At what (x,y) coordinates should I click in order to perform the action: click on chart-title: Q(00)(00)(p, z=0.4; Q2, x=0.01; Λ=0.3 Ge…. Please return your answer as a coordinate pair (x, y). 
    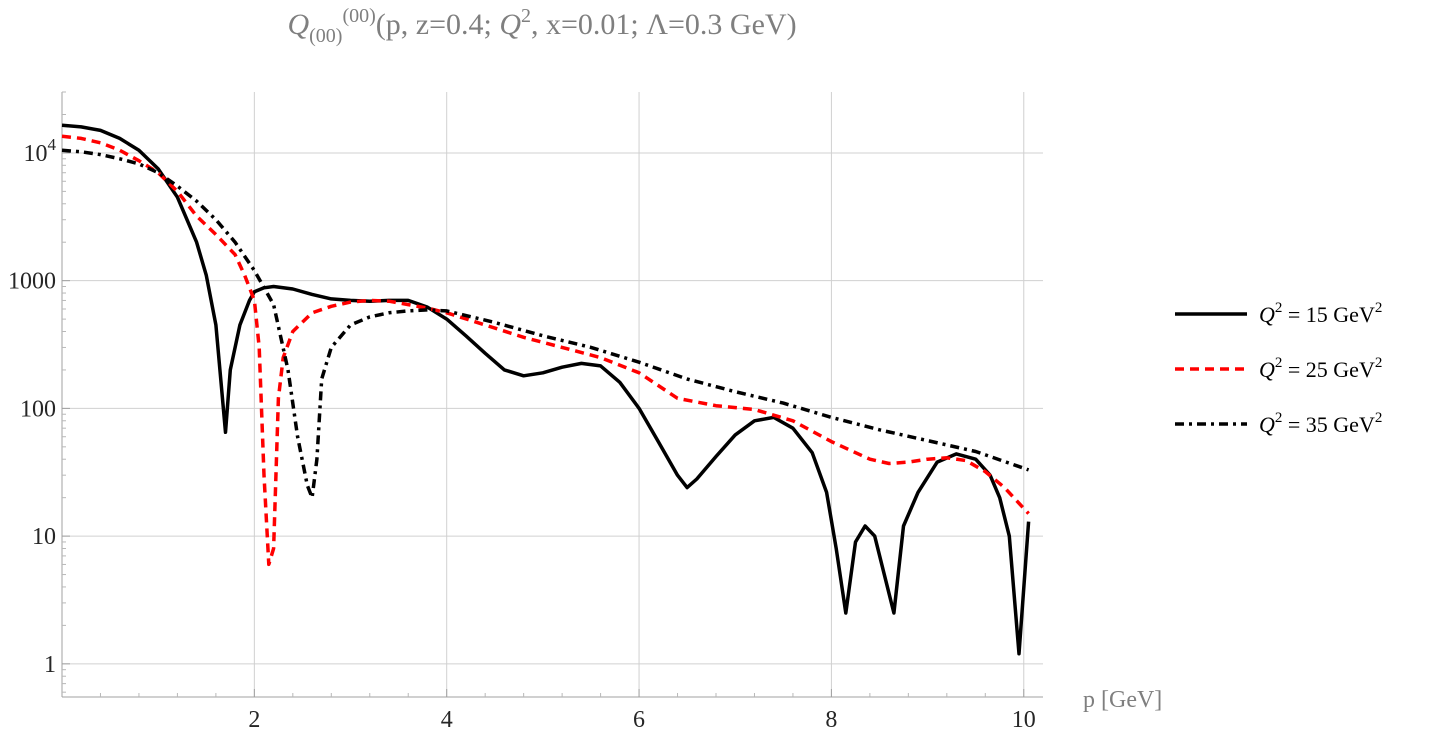
    Looking at the image, I should click on (541, 26).